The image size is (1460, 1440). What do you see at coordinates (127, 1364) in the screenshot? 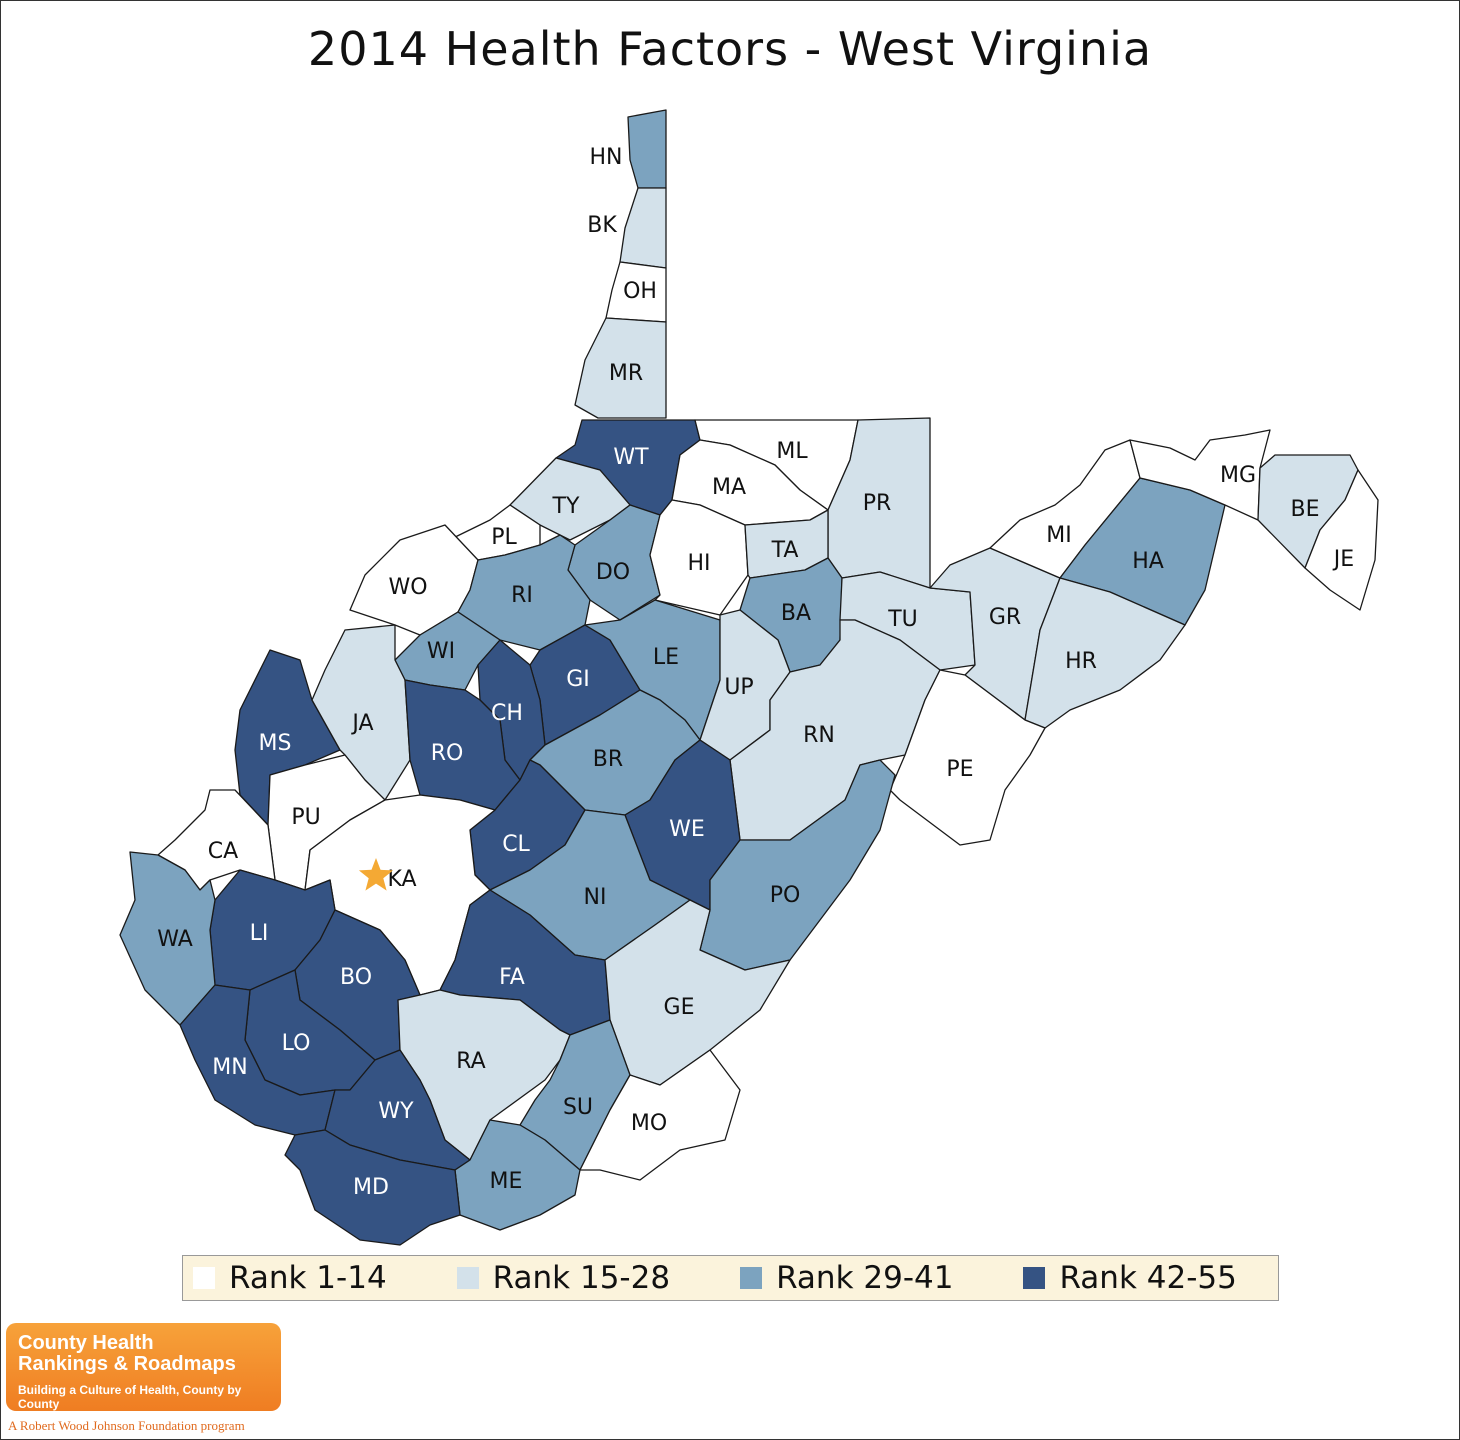
I see `logo-line2: Rankings & Roadmaps` at bounding box center [127, 1364].